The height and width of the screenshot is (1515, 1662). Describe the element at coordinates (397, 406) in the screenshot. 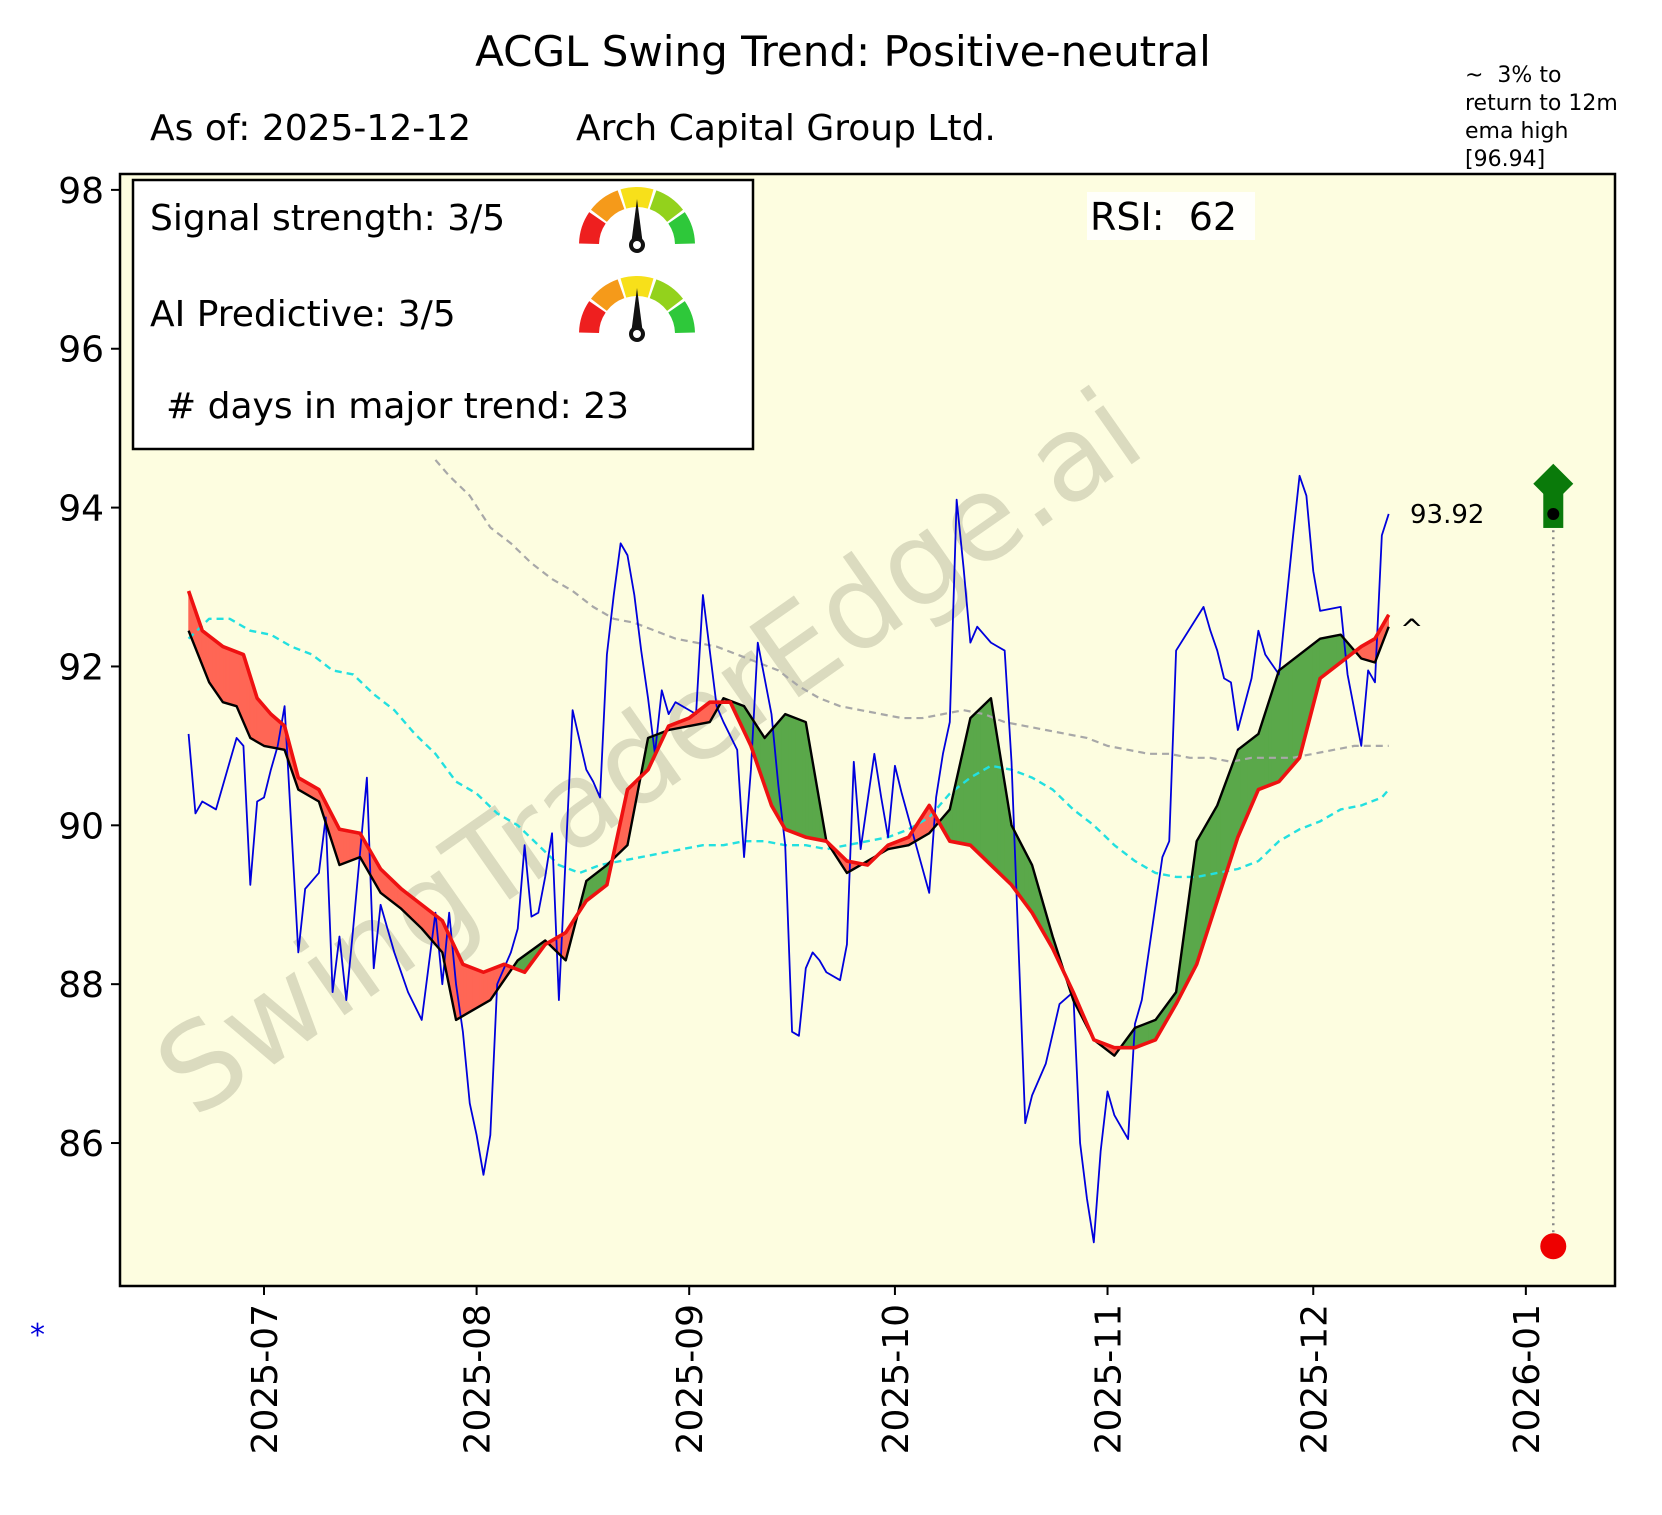

I see `days-in-trend-label: # days in major trend: 23` at that location.